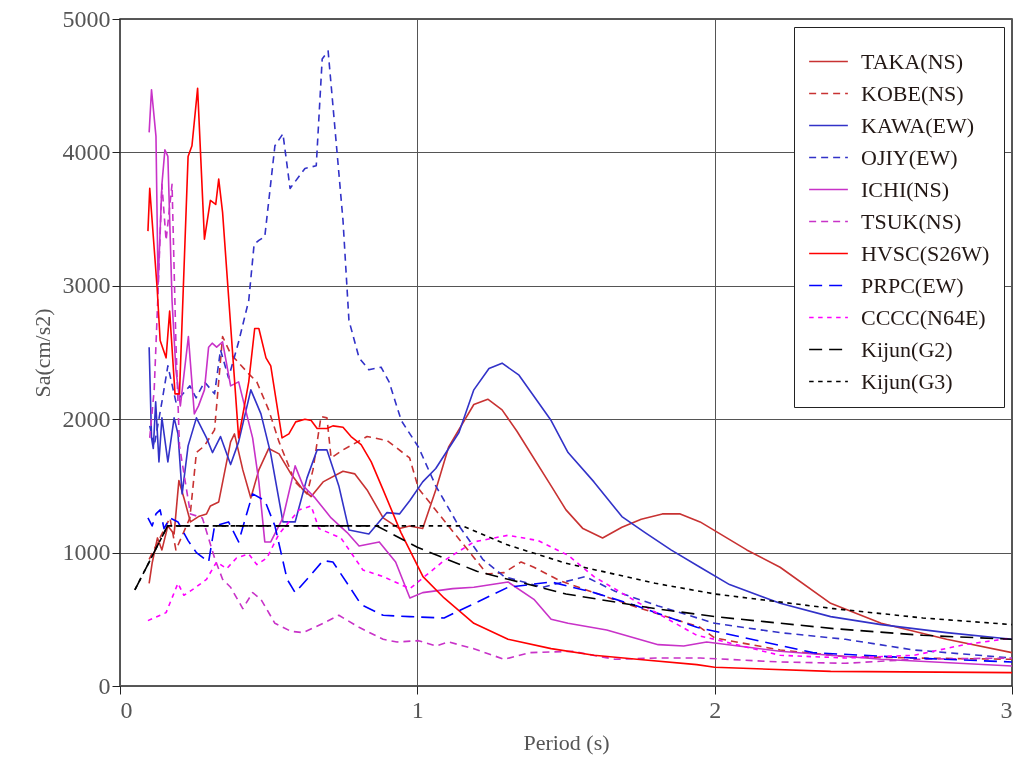  I want to click on legend-label: HVSC(S26W), so click(925, 253).